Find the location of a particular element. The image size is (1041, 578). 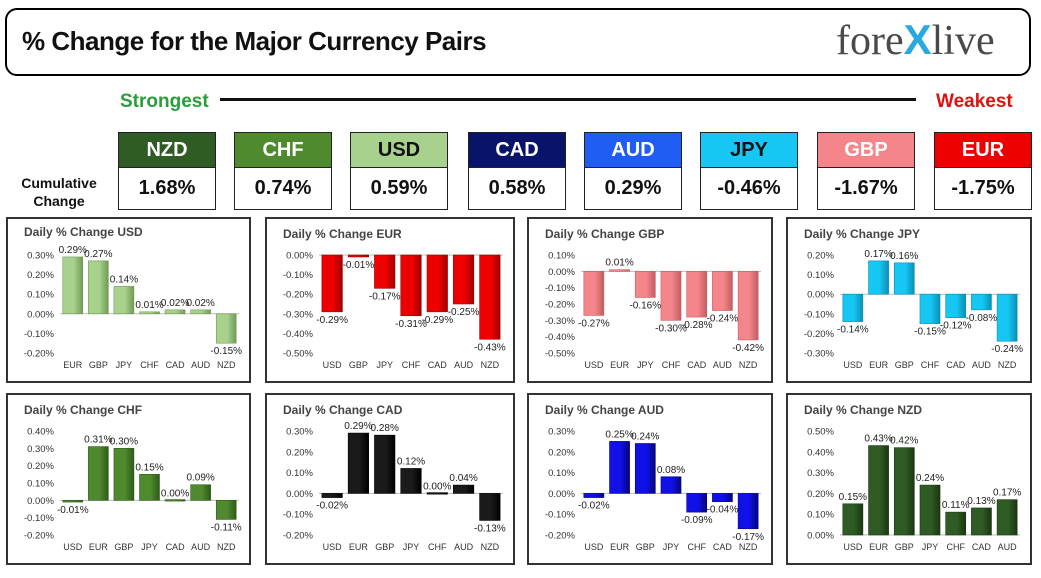

currency-code: EUR is located at coordinates (983, 150).